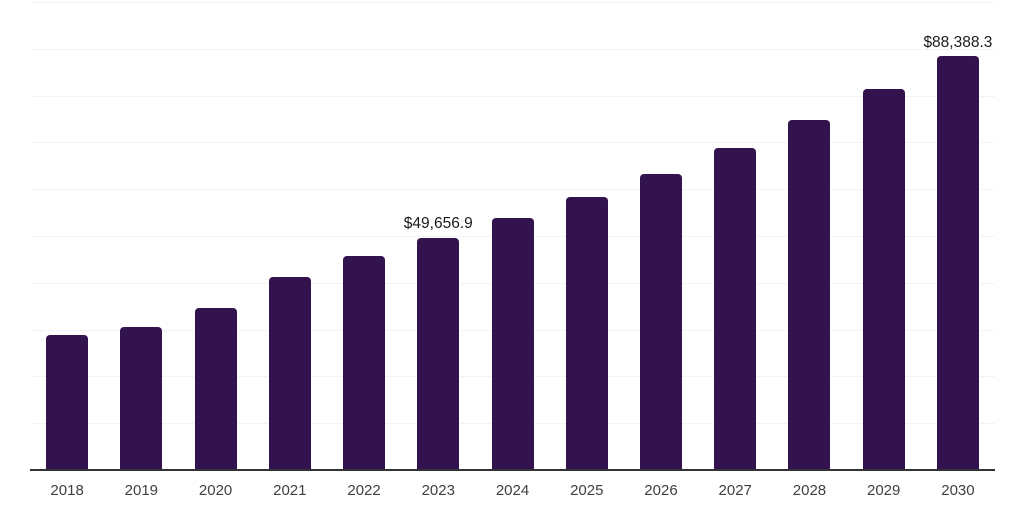 Image resolution: width=1024 pixels, height=512 pixels. What do you see at coordinates (215, 490) in the screenshot?
I see `x-tick-label: 2020` at bounding box center [215, 490].